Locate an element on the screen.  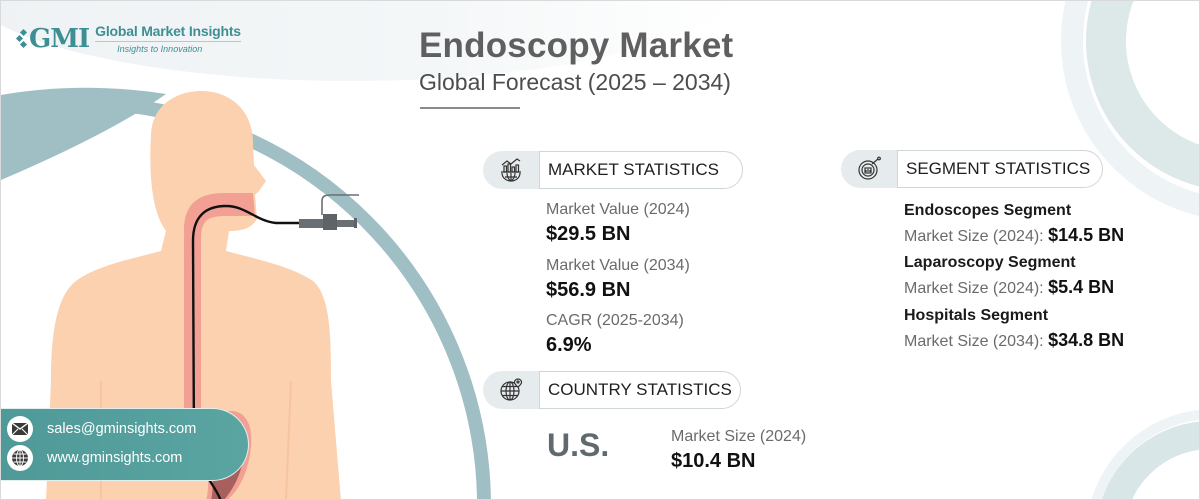
envelope-icon is located at coordinates (20, 429).